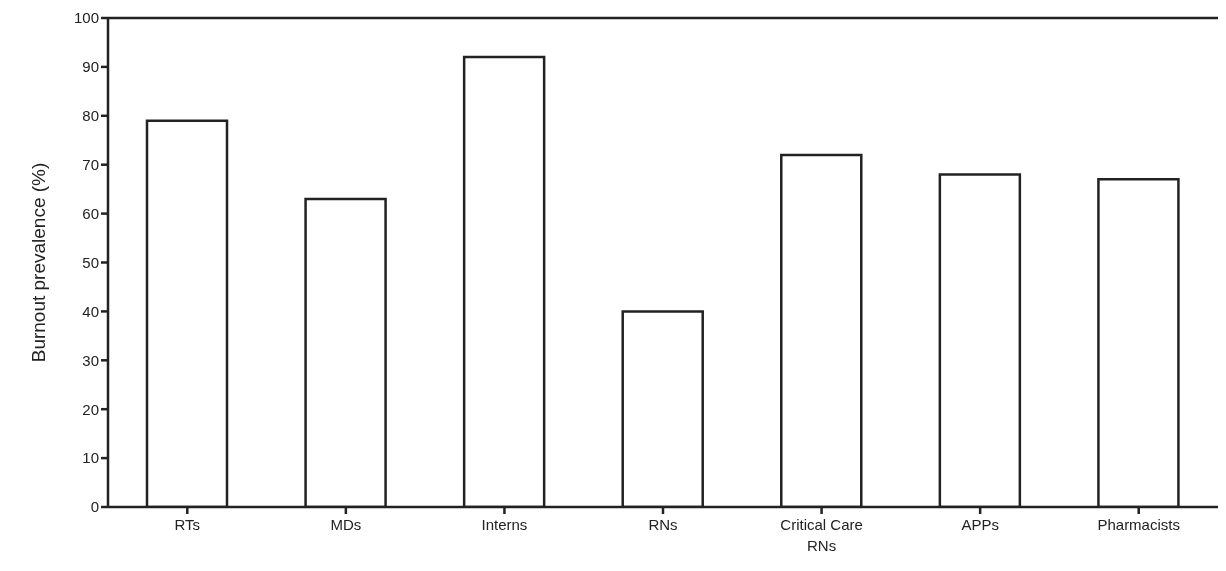  Describe the element at coordinates (90, 262) in the screenshot. I see `y-tick-label: 50` at that location.